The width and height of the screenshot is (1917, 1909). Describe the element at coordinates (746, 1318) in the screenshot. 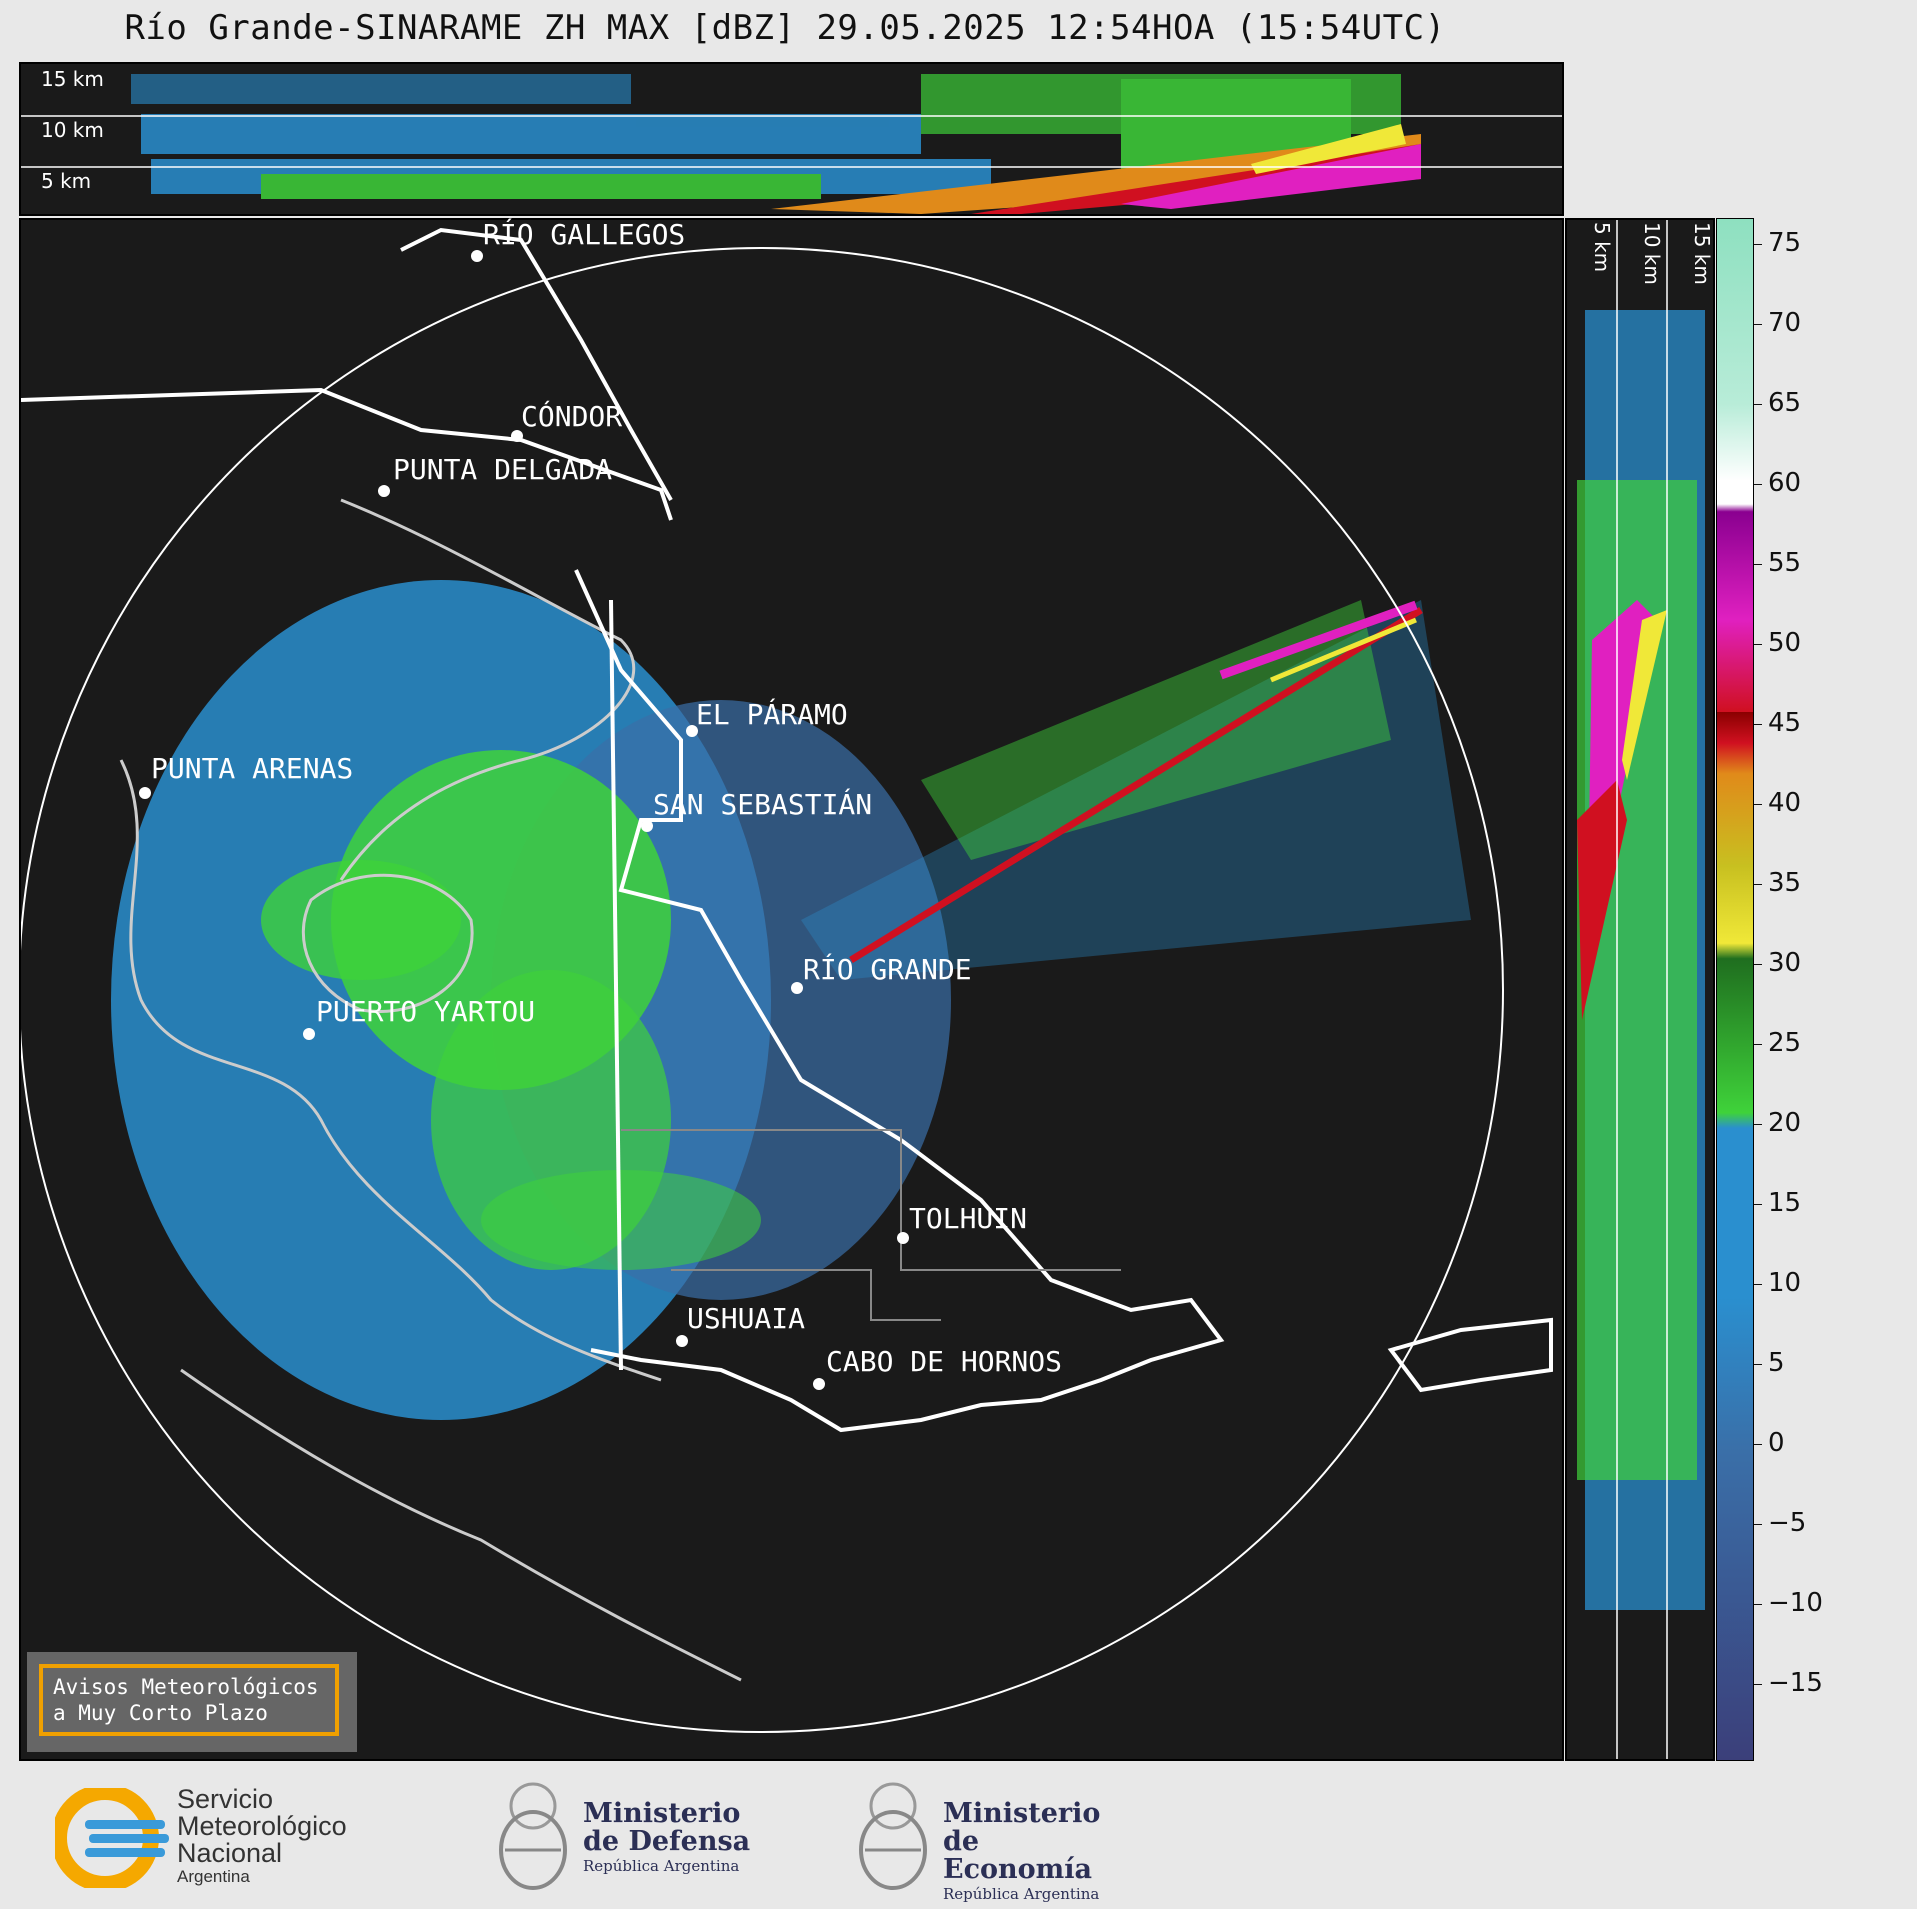

I see `city-label-ushuaia: USHUAIA` at that location.